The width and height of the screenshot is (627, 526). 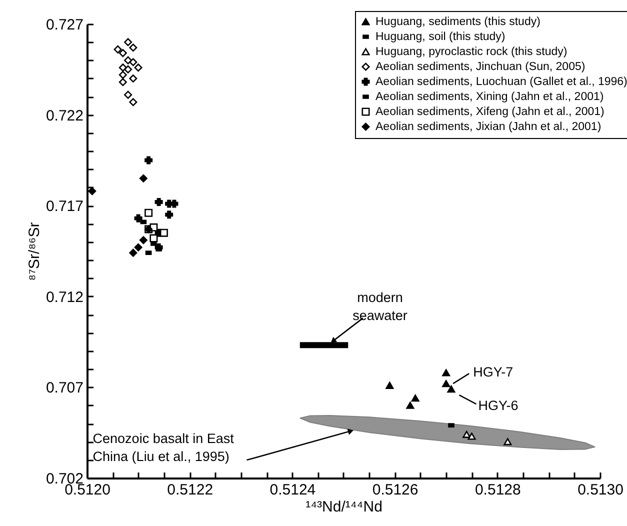 What do you see at coordinates (190, 490) in the screenshot?
I see `x-tick-label: 0.5122` at bounding box center [190, 490].